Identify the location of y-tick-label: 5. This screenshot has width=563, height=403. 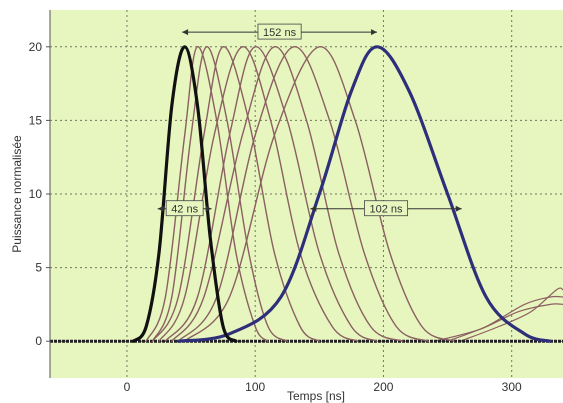
(38, 268).